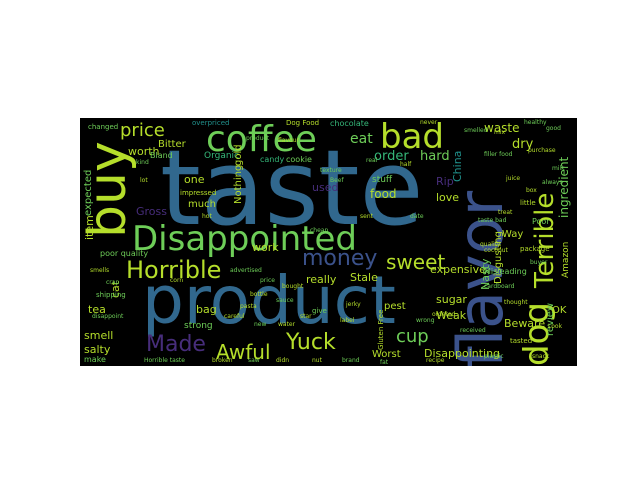 The image size is (640, 480). What do you see at coordinates (198, 193) in the screenshot?
I see `word-impressed: impressed` at bounding box center [198, 193].